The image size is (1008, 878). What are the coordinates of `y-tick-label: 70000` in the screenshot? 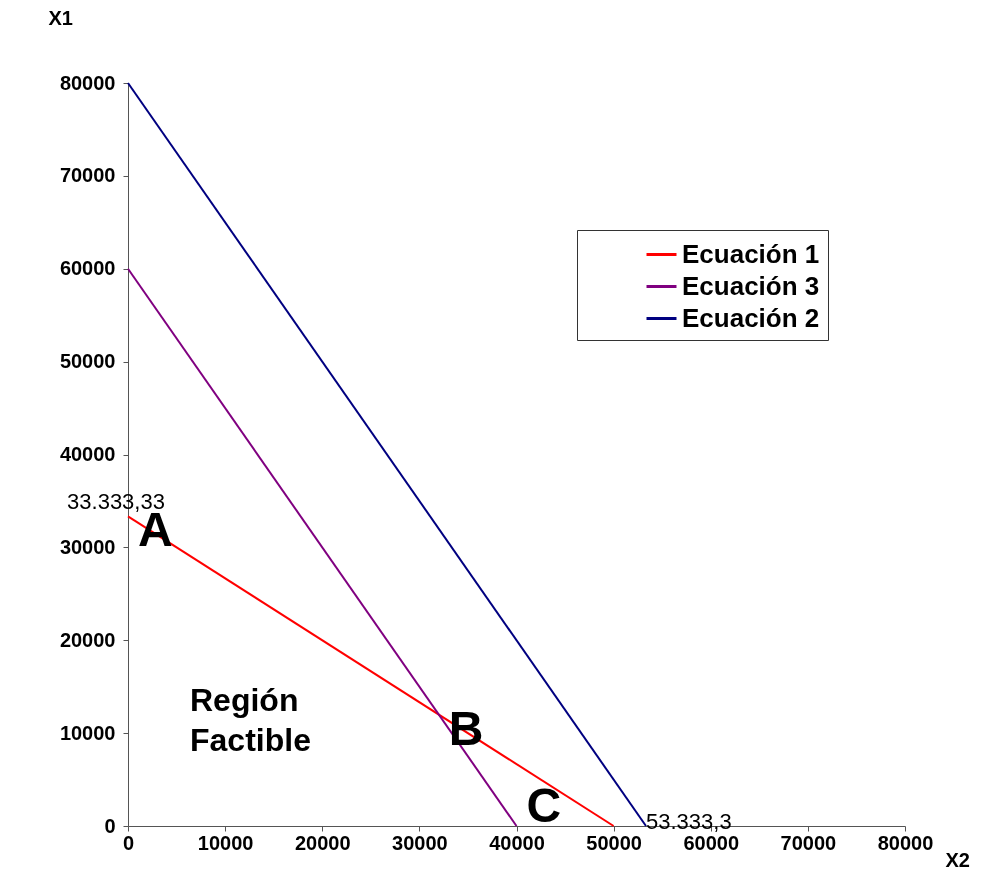 It's located at (87, 175).